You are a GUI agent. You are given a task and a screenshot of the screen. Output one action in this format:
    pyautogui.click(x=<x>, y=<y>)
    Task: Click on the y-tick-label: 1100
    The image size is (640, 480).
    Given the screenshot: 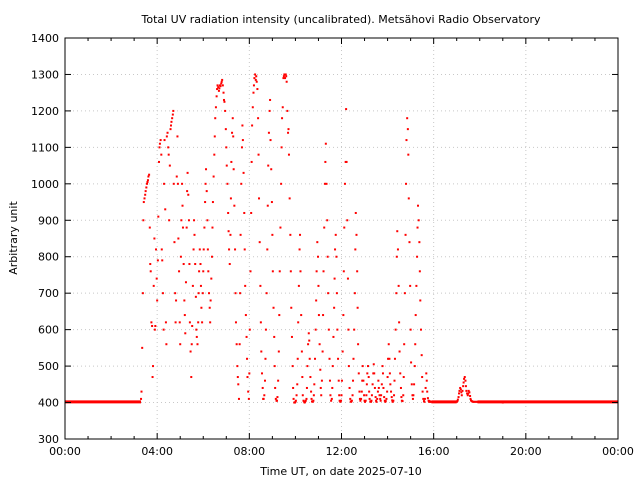 What is the action you would take?
    pyautogui.click(x=45, y=147)
    